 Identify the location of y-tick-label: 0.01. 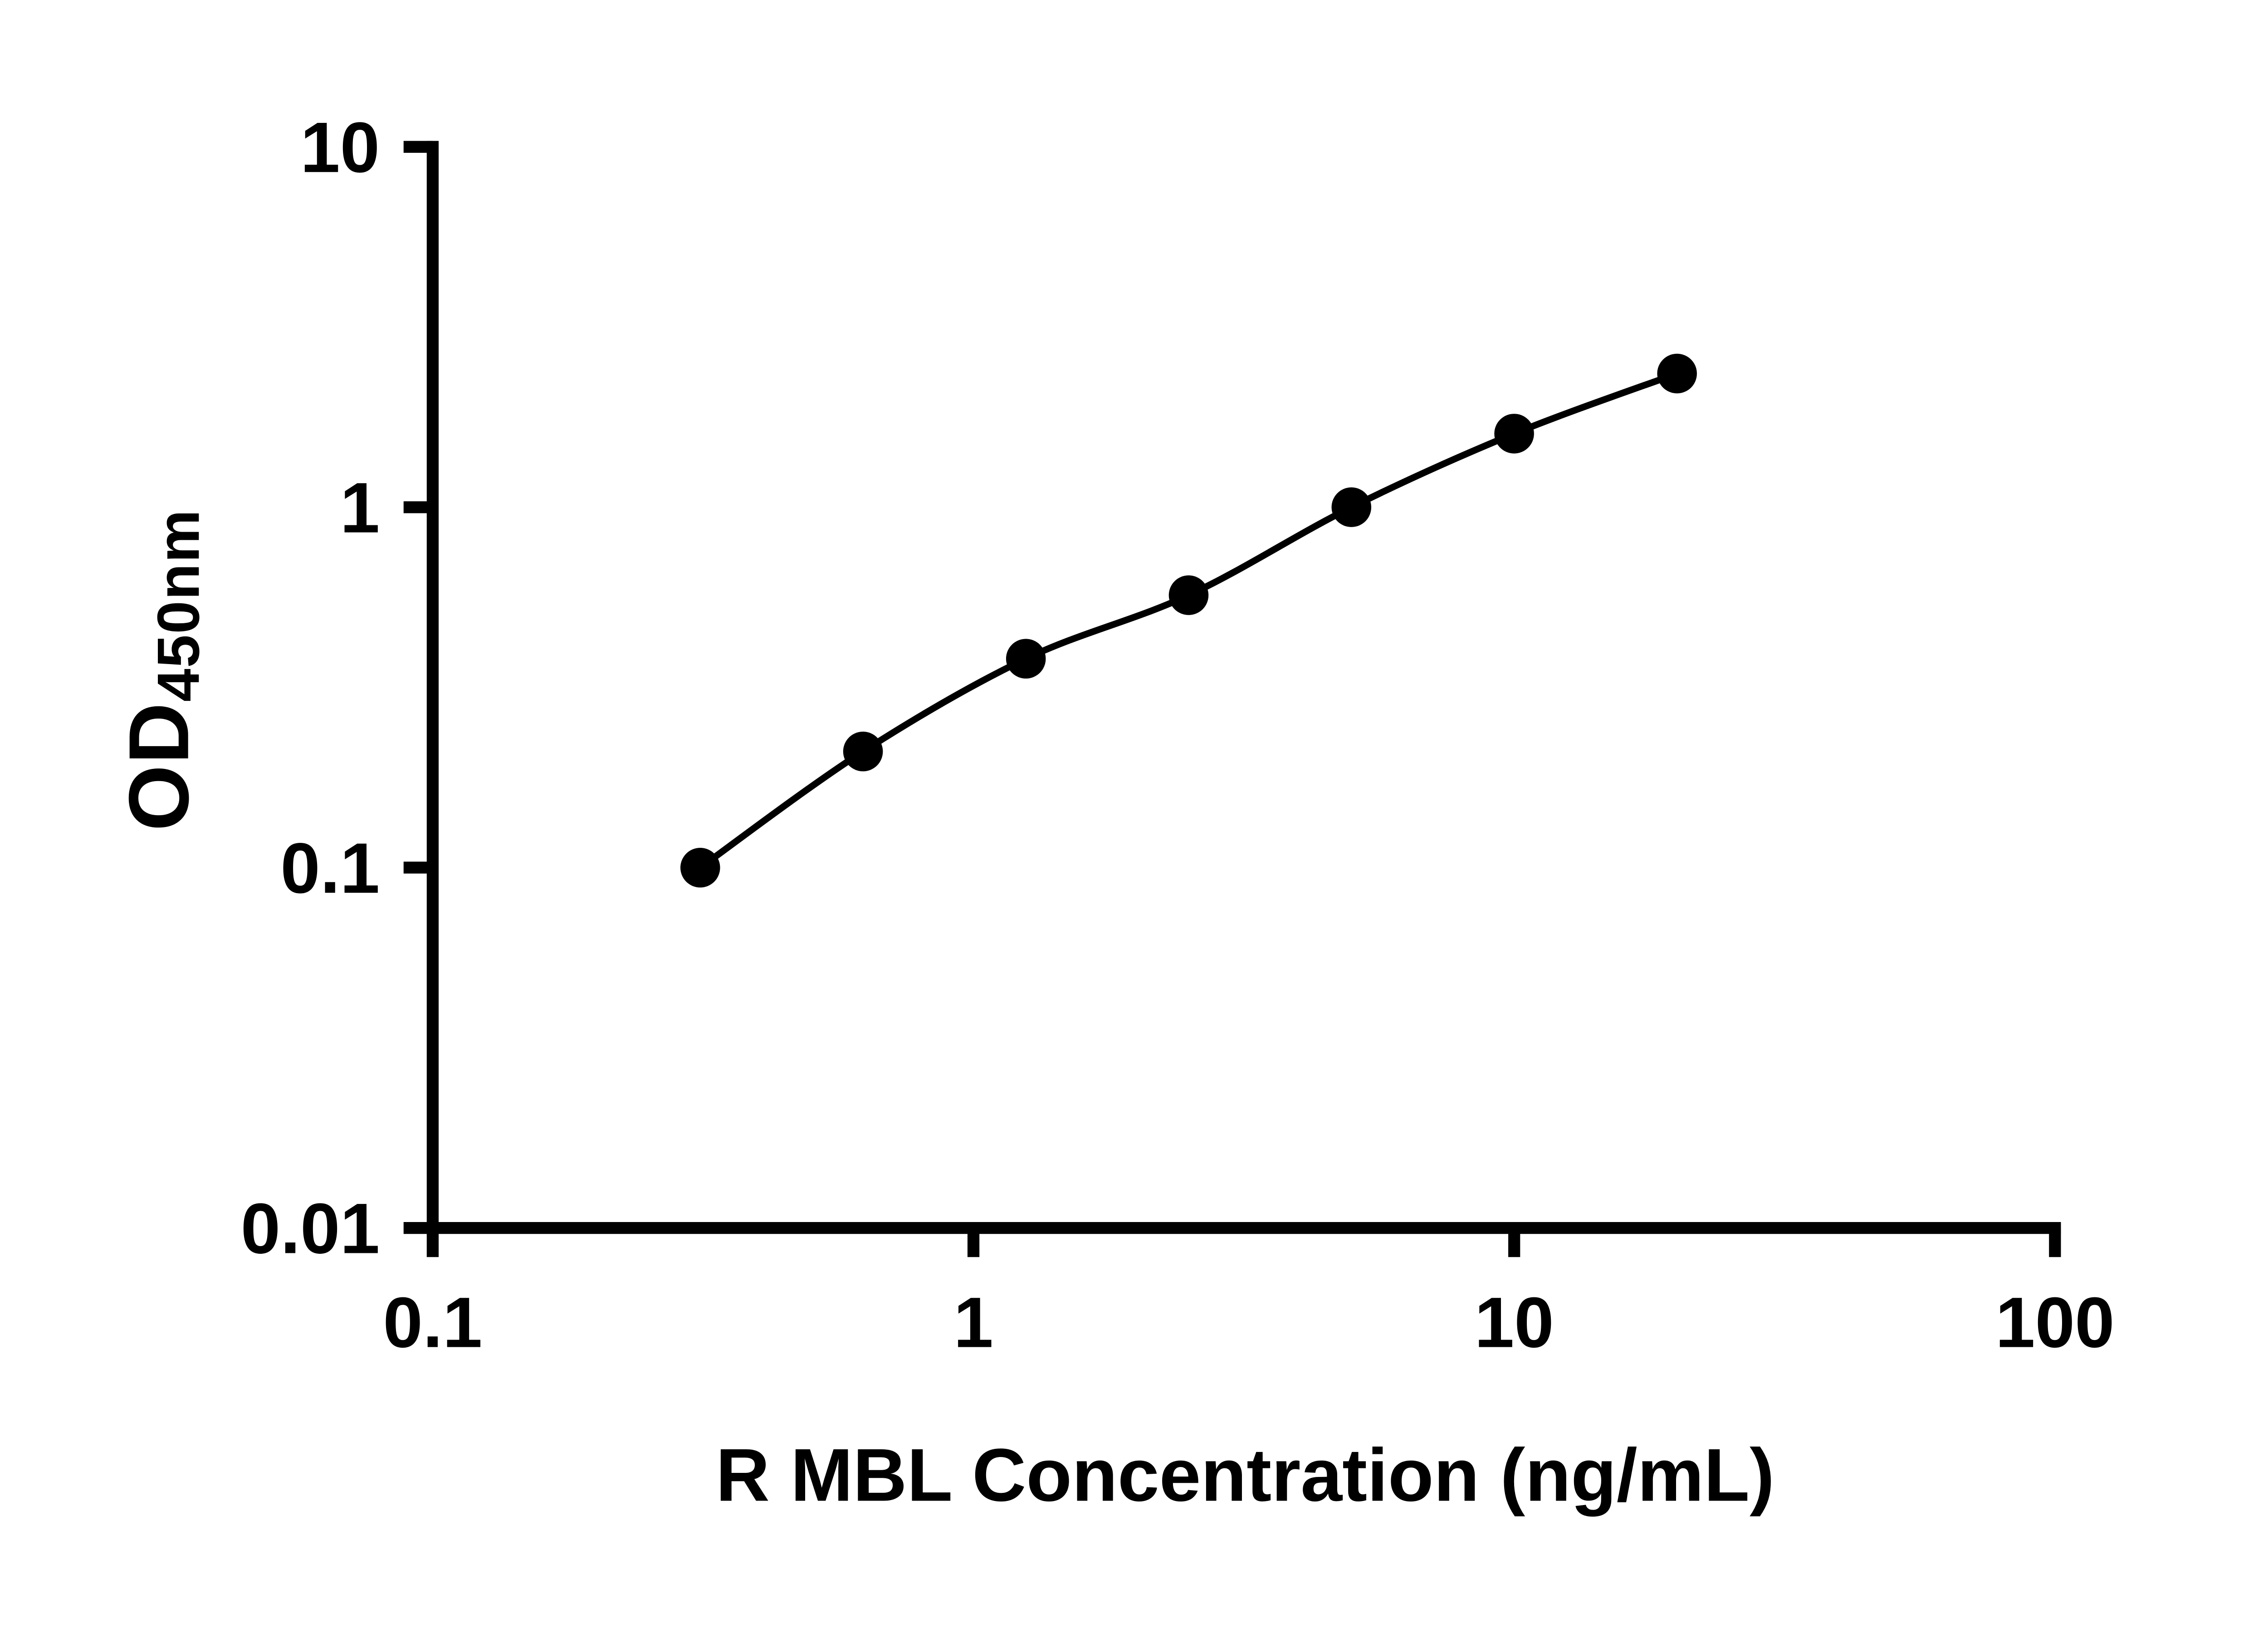
(311, 1229).